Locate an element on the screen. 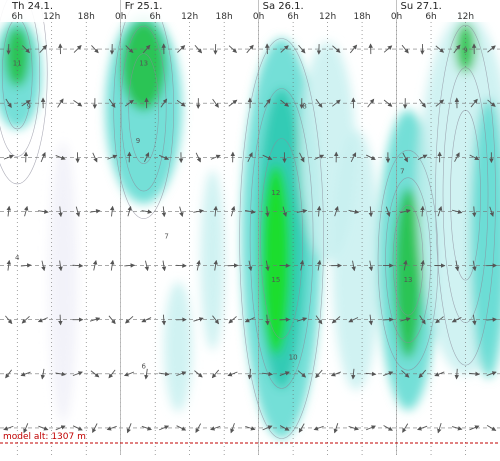 This screenshot has width=500, height=461. contour-value-label: 4 is located at coordinates (17, 258).